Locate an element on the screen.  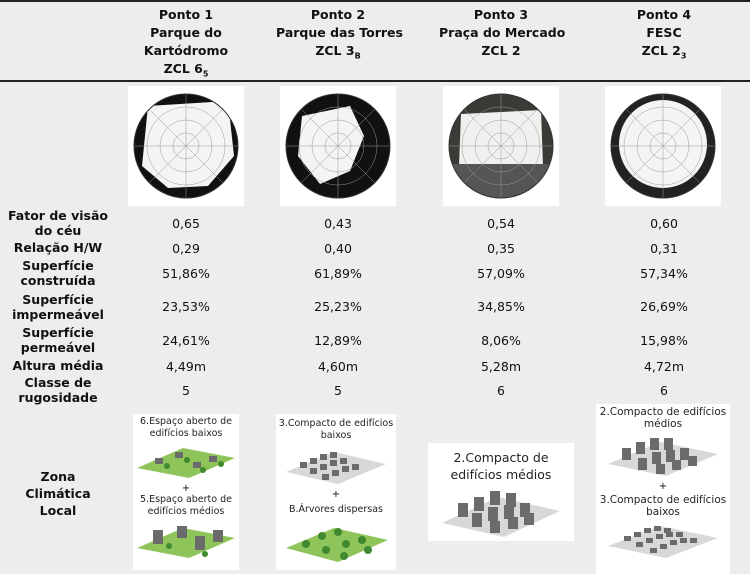
row-label-sky-view-factor: Fator de visão do céu is located at coordinates (58, 223).